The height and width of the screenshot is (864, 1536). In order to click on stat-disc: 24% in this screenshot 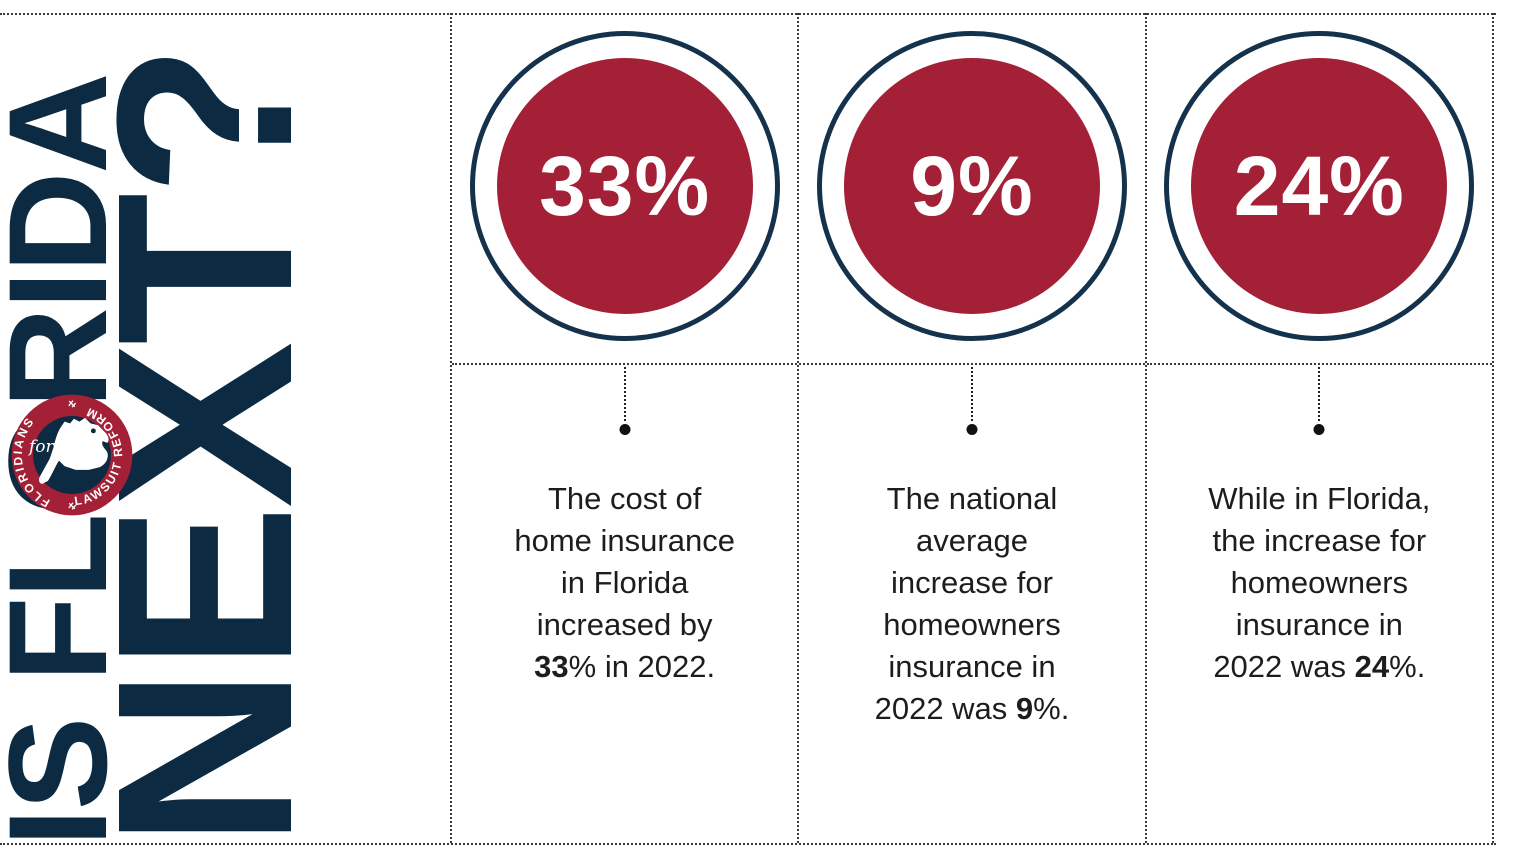, I will do `click(1319, 186)`.